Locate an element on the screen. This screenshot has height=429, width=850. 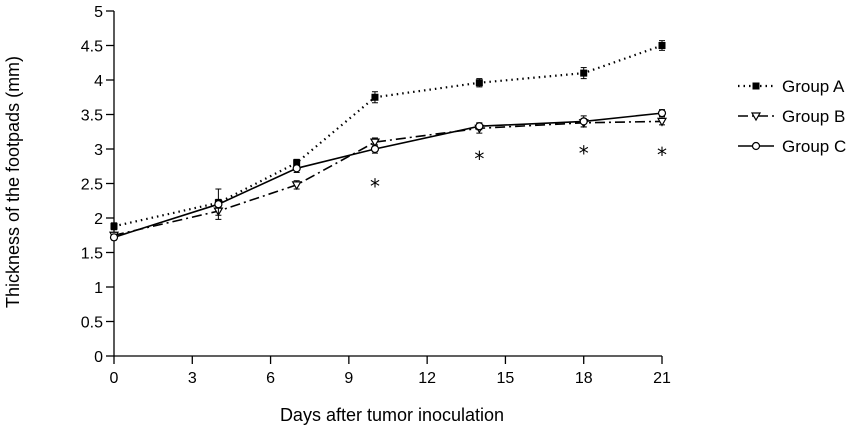
x-tick-label: 18 is located at coordinates (584, 378).